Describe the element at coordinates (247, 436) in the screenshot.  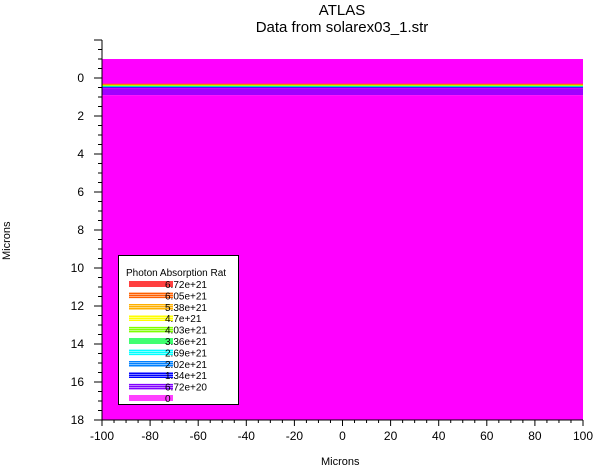
I see `x-tick-label: -40` at that location.